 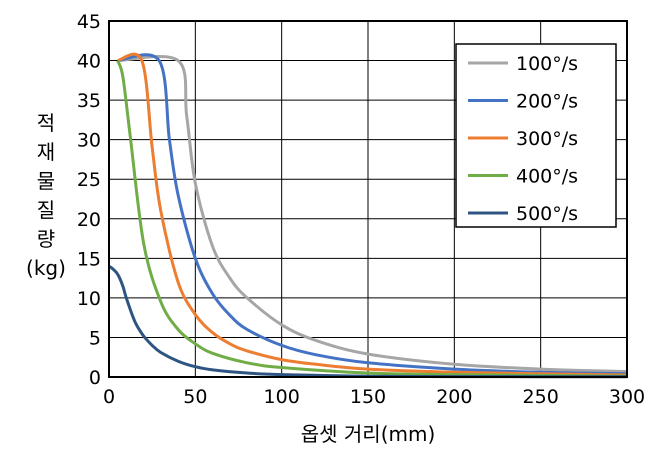 I want to click on y-tick-label: 5, so click(x=95, y=338).